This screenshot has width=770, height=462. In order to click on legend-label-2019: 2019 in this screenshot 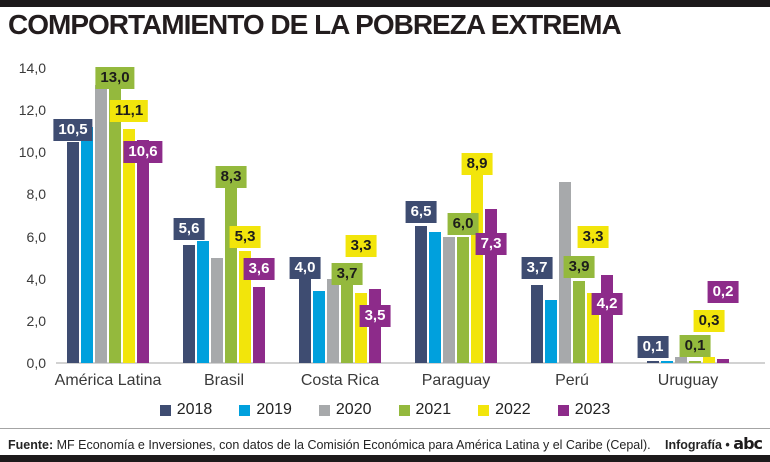, I will do `click(274, 409)`.